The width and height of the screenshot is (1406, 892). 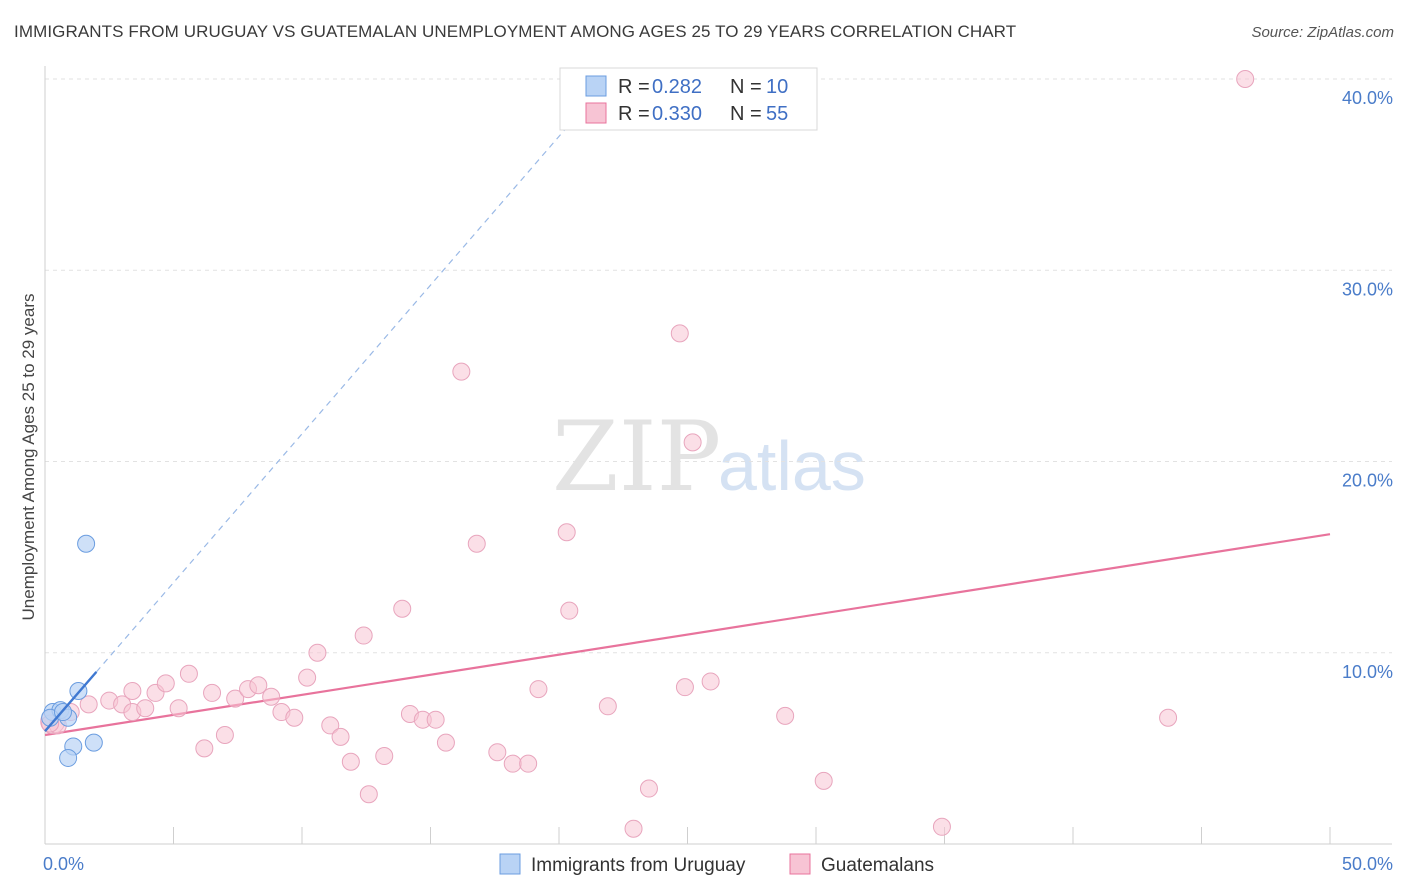 What do you see at coordinates (1367, 481) in the screenshot?
I see `y-tick-label-1: 20.0%` at bounding box center [1367, 481].